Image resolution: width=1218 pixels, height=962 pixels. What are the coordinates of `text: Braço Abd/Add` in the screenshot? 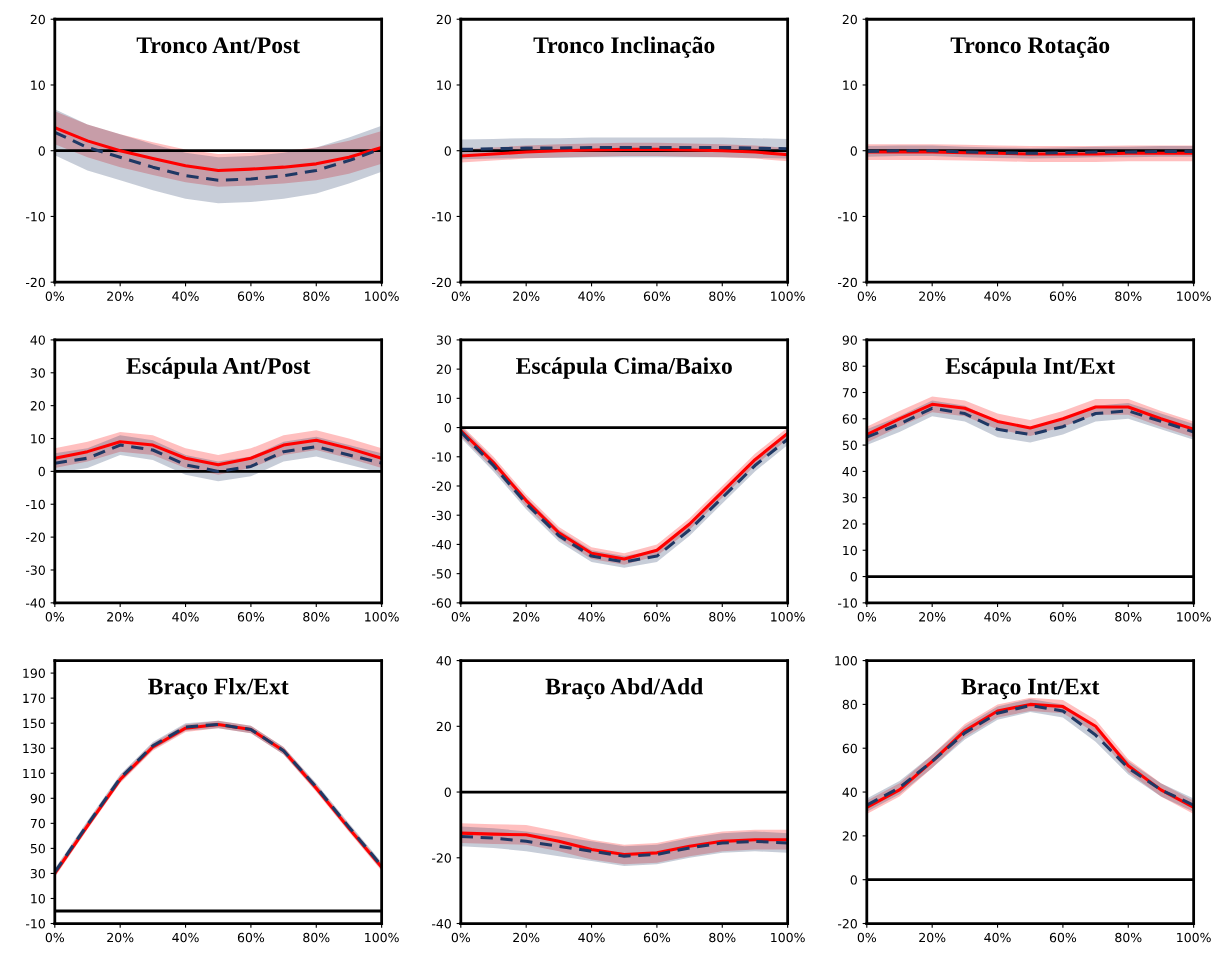 It's located at (624, 688).